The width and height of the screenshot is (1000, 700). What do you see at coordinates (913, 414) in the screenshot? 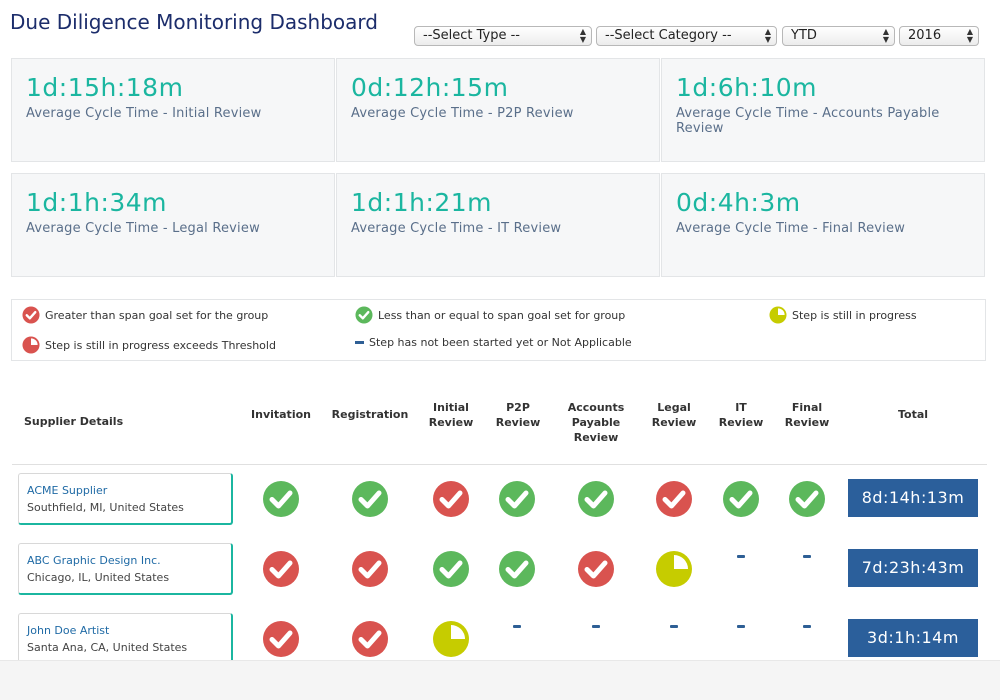
I see `header-total: Total` at bounding box center [913, 414].